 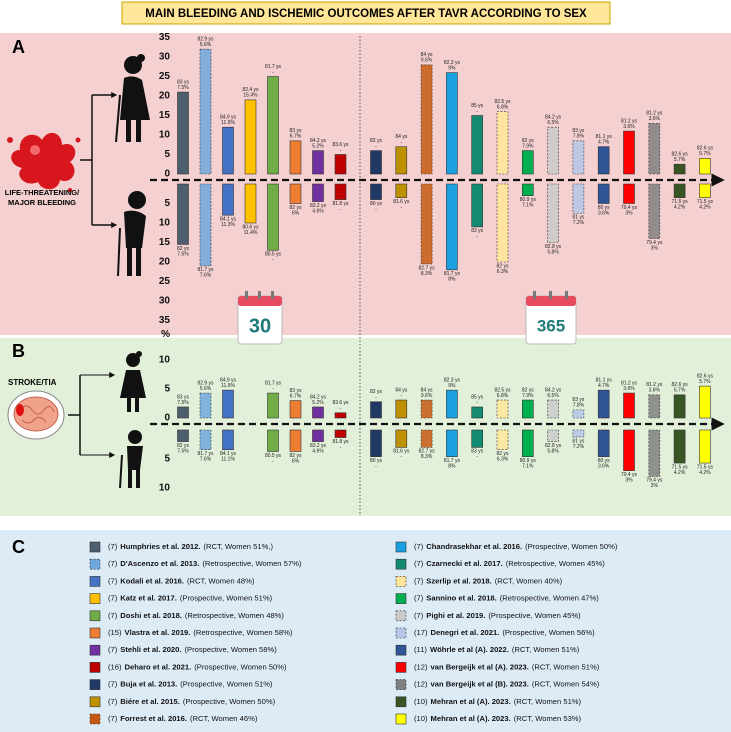 I want to click on bar-note: 79.4 ys, so click(x=654, y=243).